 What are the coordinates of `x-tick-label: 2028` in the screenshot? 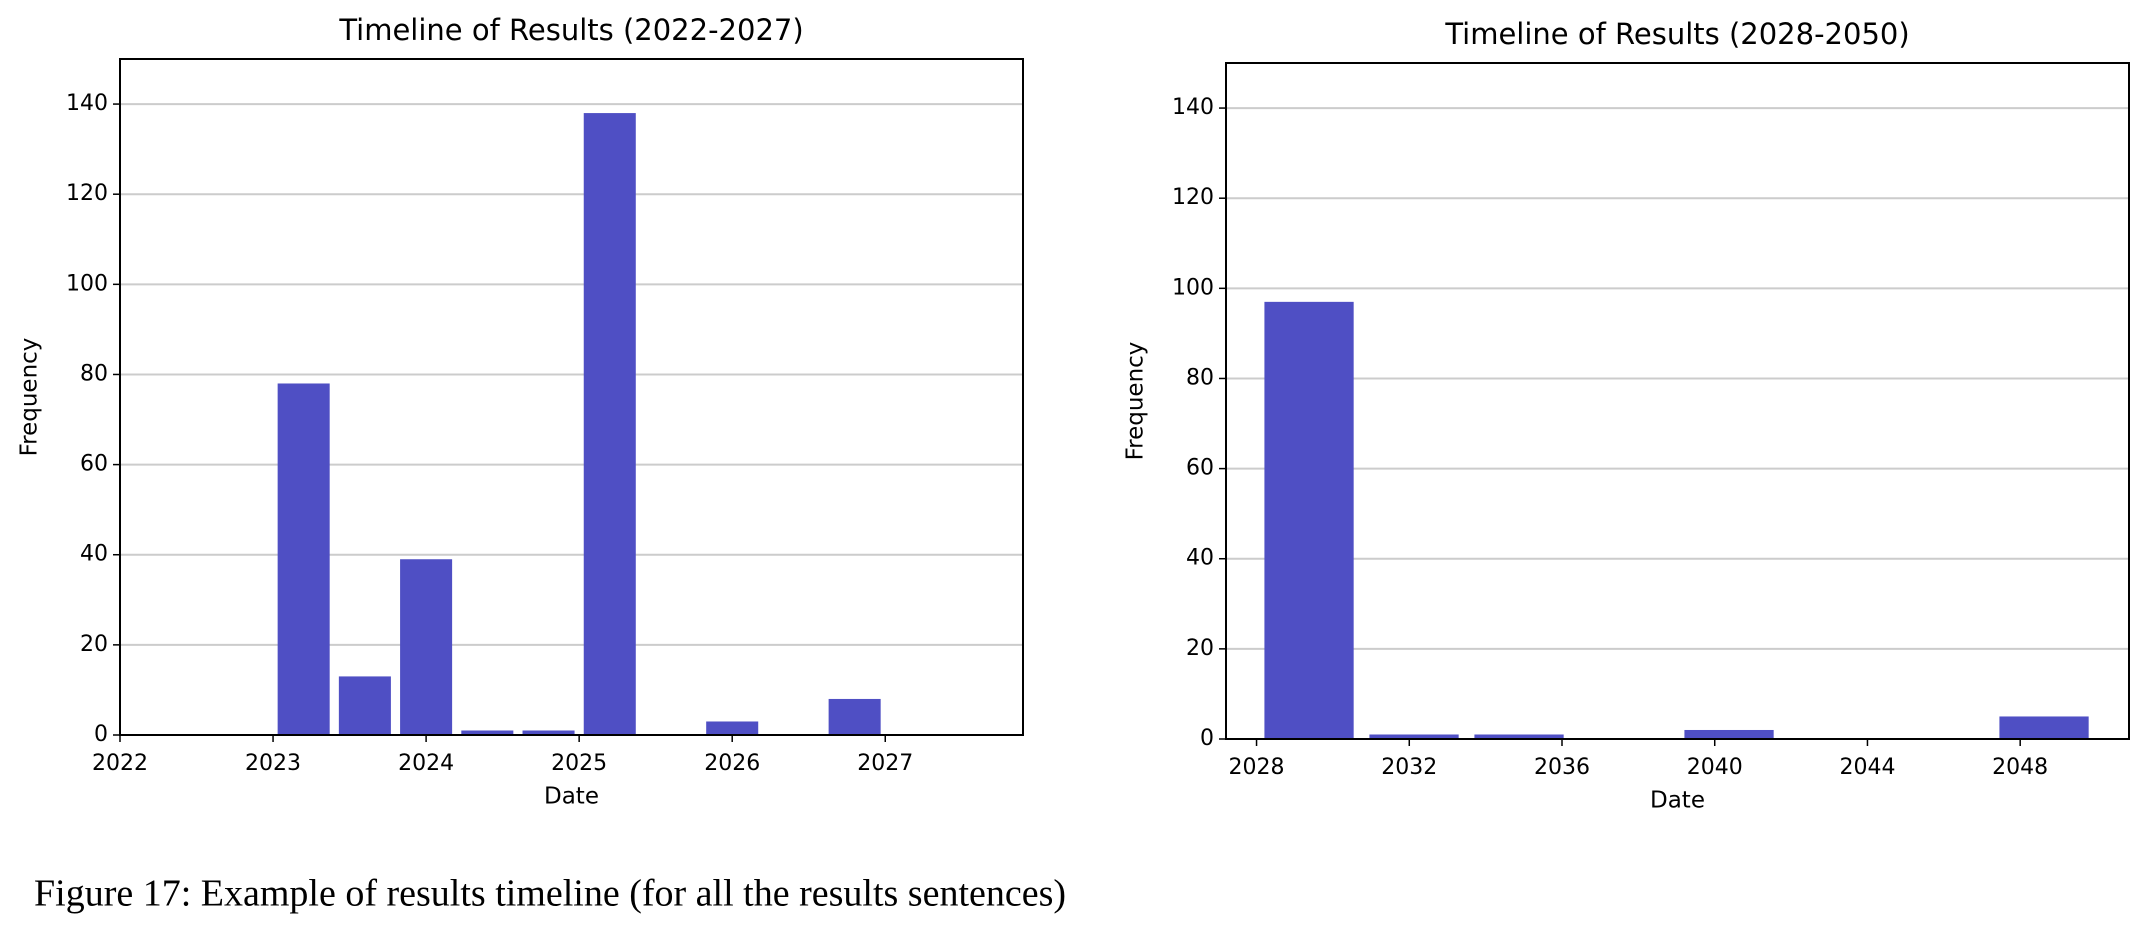 It's located at (1257, 767).